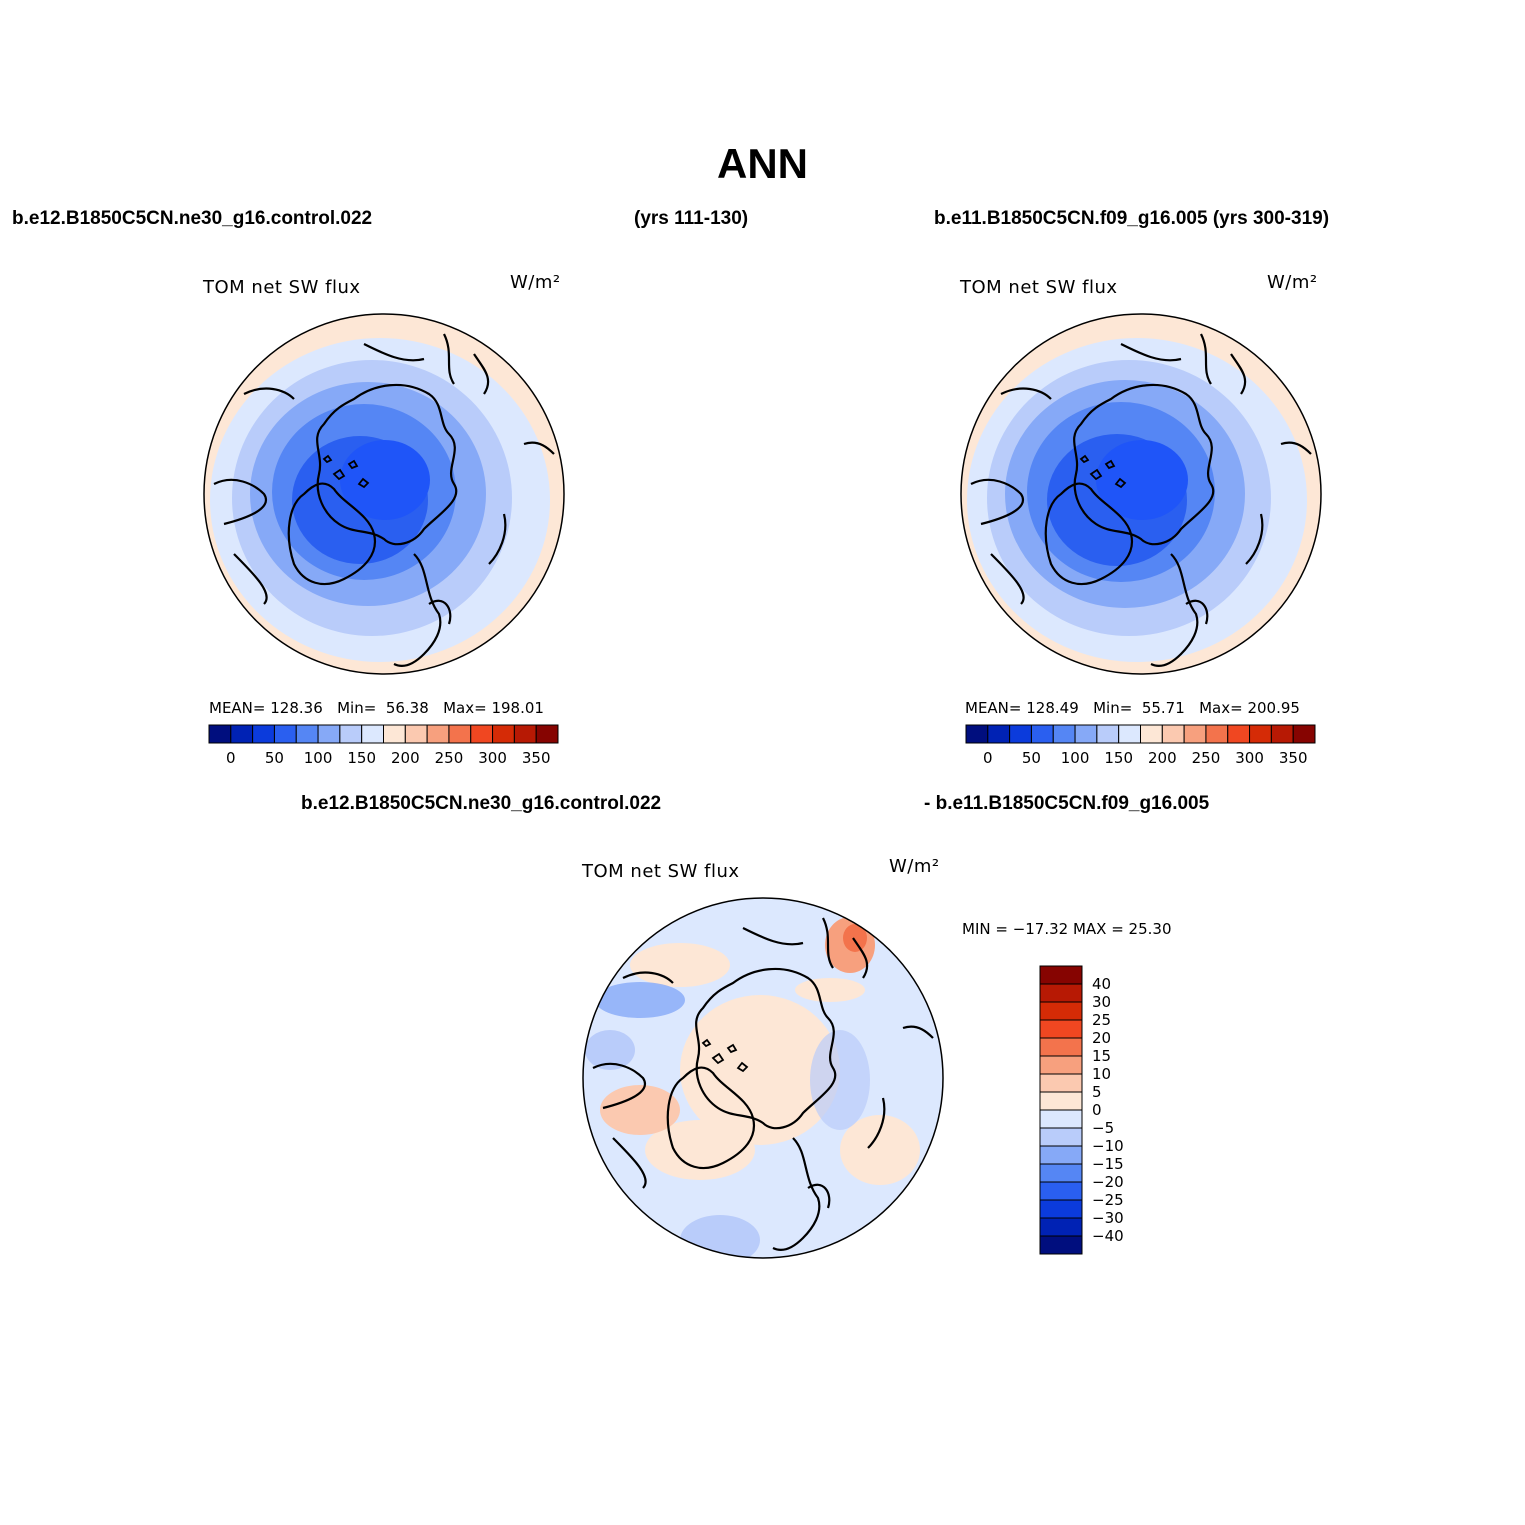 Image resolution: width=1525 pixels, height=1525 pixels. What do you see at coordinates (988, 758) in the screenshot?
I see `panel2-colorbar-tick-label: 0` at bounding box center [988, 758].